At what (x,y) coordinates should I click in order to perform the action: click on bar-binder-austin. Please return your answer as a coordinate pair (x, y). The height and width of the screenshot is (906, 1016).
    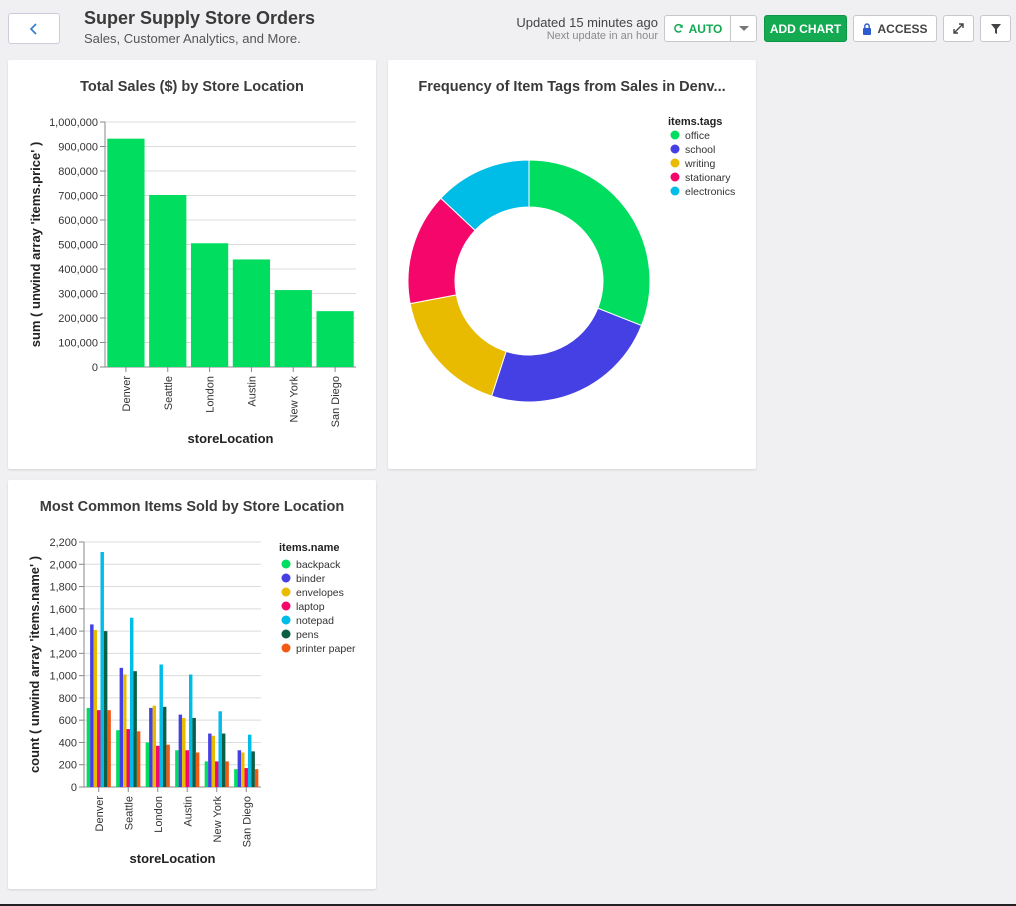
    Looking at the image, I should click on (180, 750).